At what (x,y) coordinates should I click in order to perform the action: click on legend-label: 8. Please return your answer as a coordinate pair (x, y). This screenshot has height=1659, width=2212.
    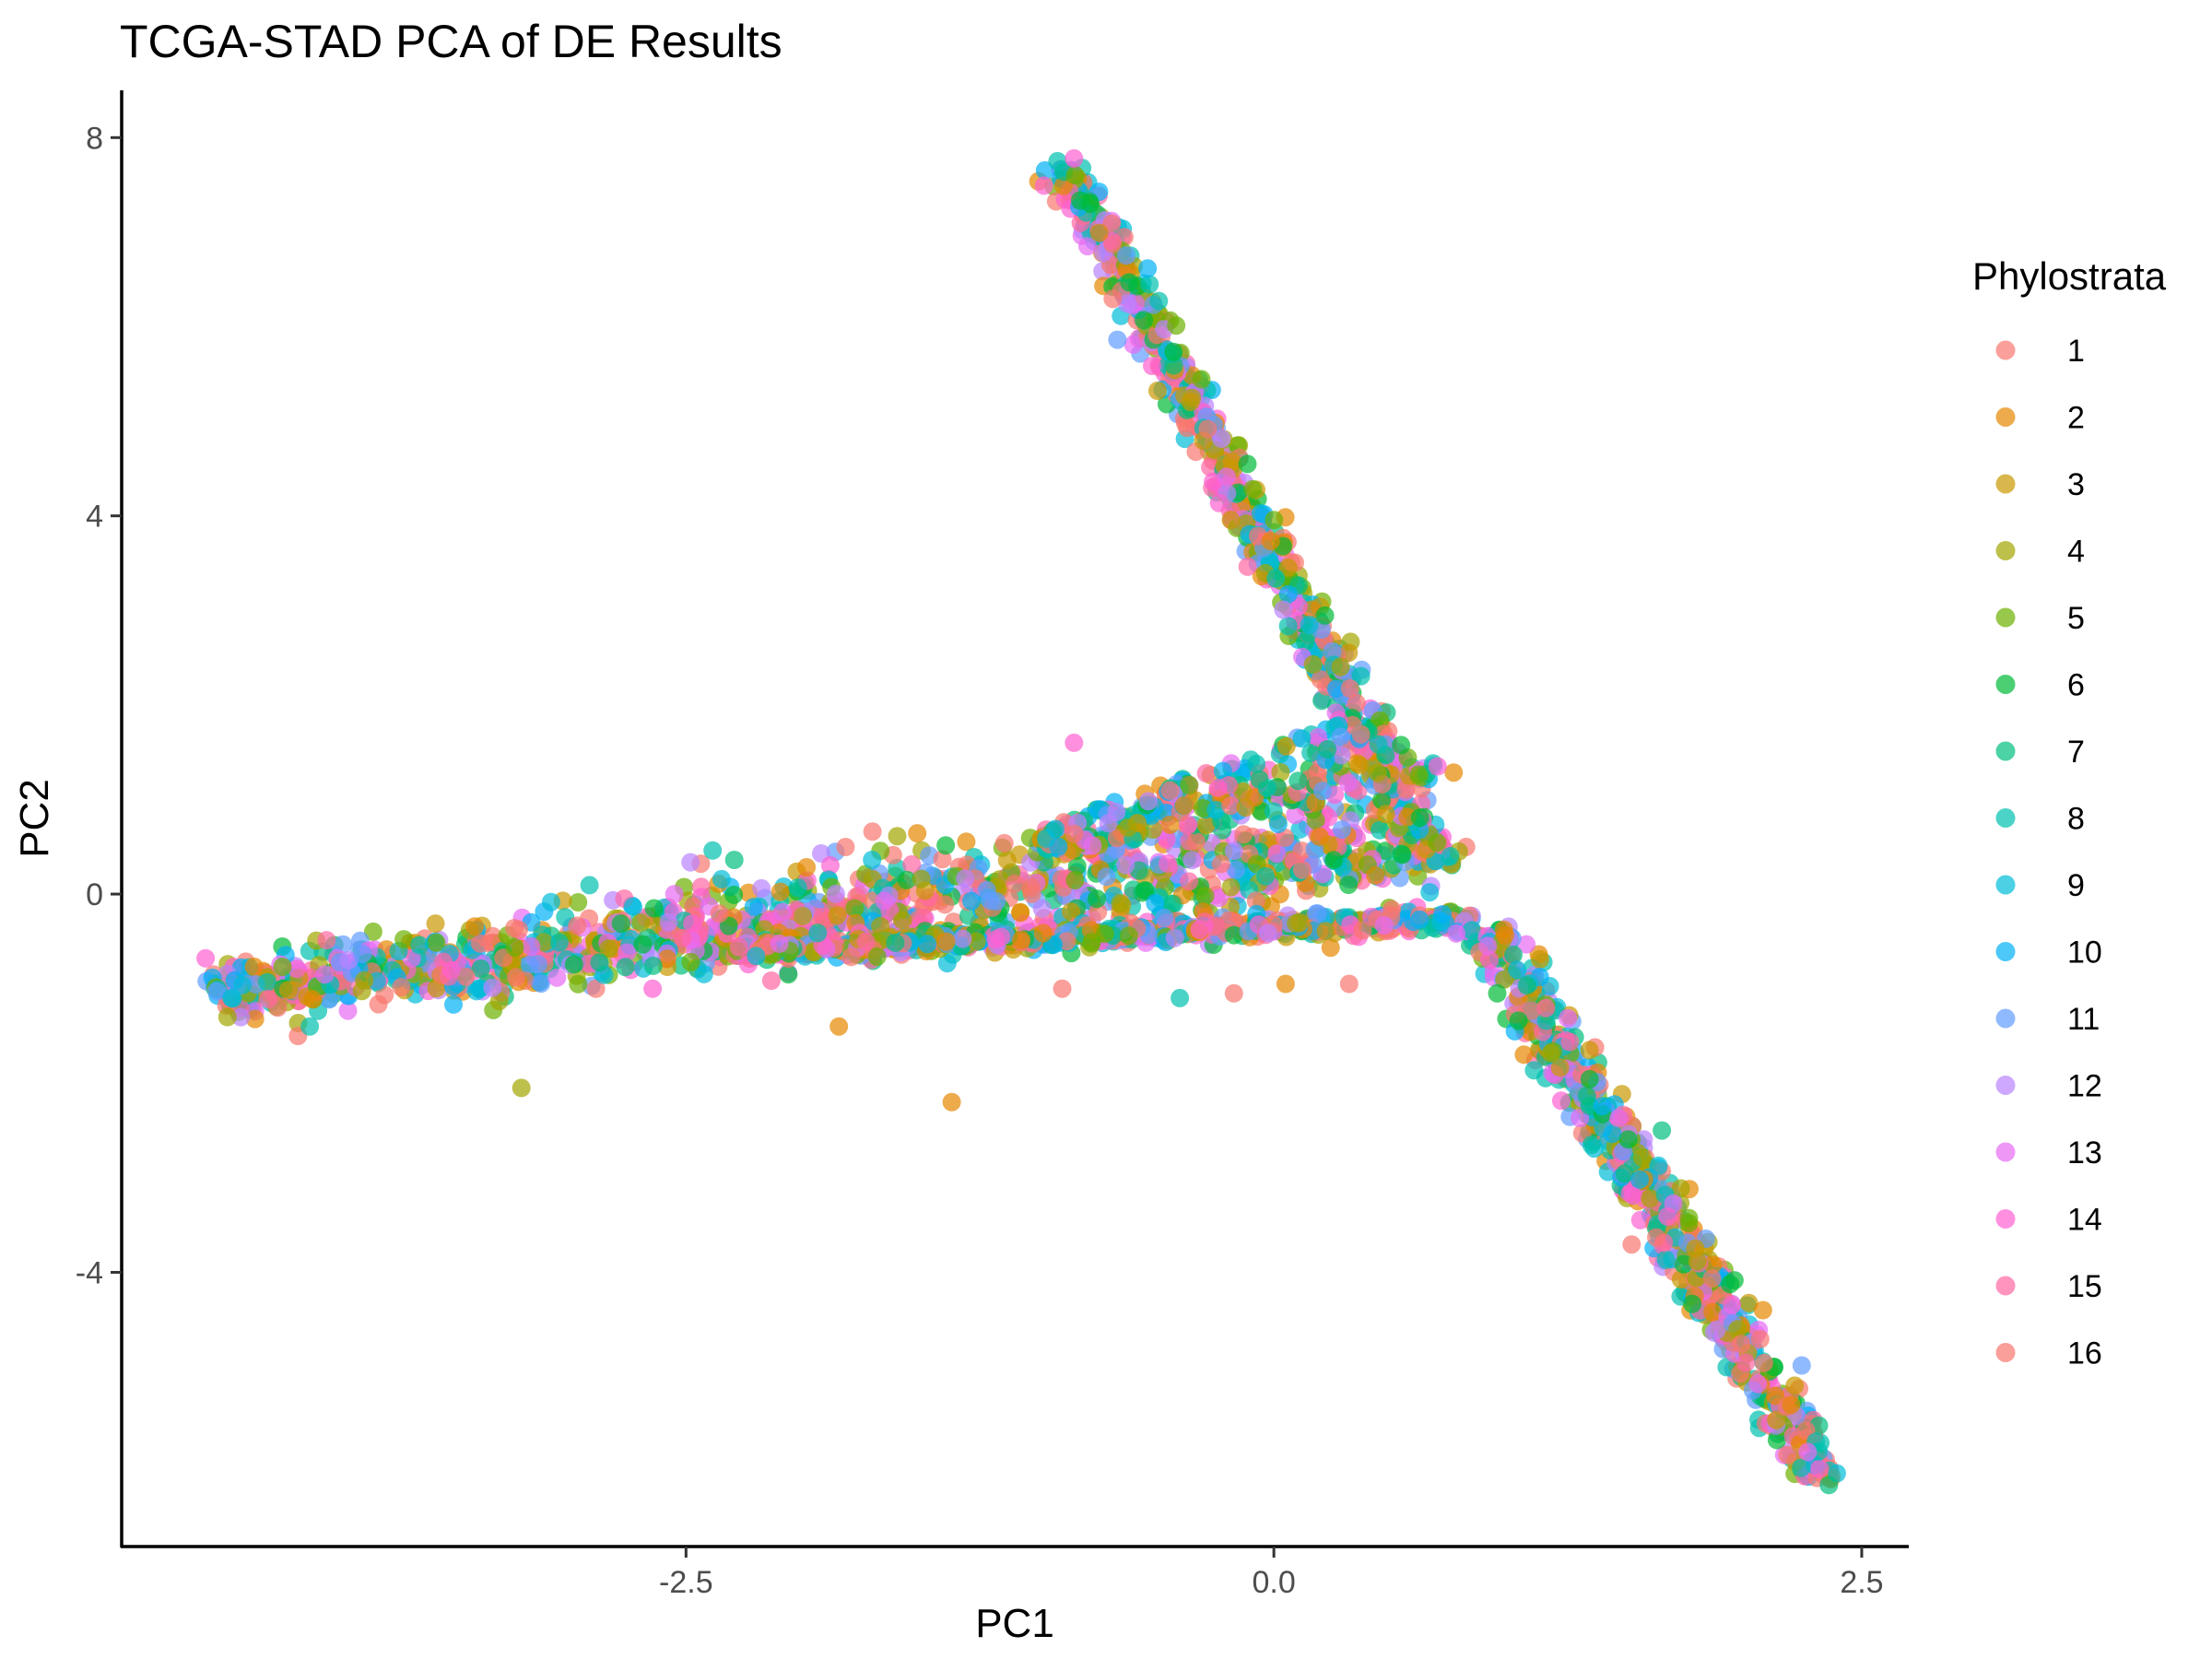
    Looking at the image, I should click on (2076, 819).